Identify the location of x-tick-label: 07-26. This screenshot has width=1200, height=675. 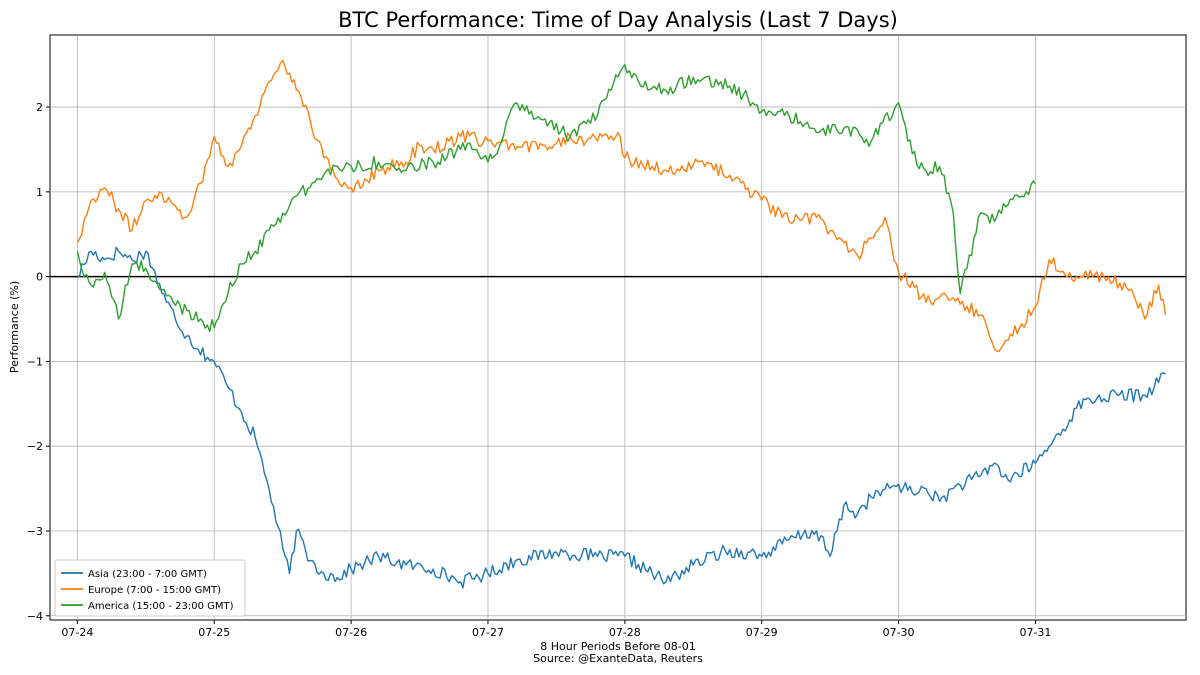
(351, 632).